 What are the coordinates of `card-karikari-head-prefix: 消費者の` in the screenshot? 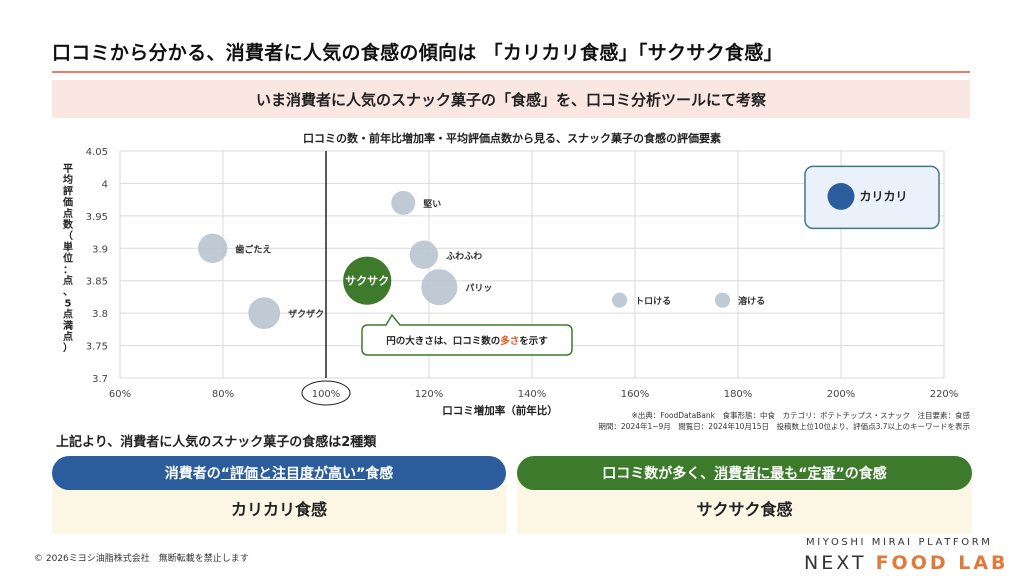 It's located at (192, 474).